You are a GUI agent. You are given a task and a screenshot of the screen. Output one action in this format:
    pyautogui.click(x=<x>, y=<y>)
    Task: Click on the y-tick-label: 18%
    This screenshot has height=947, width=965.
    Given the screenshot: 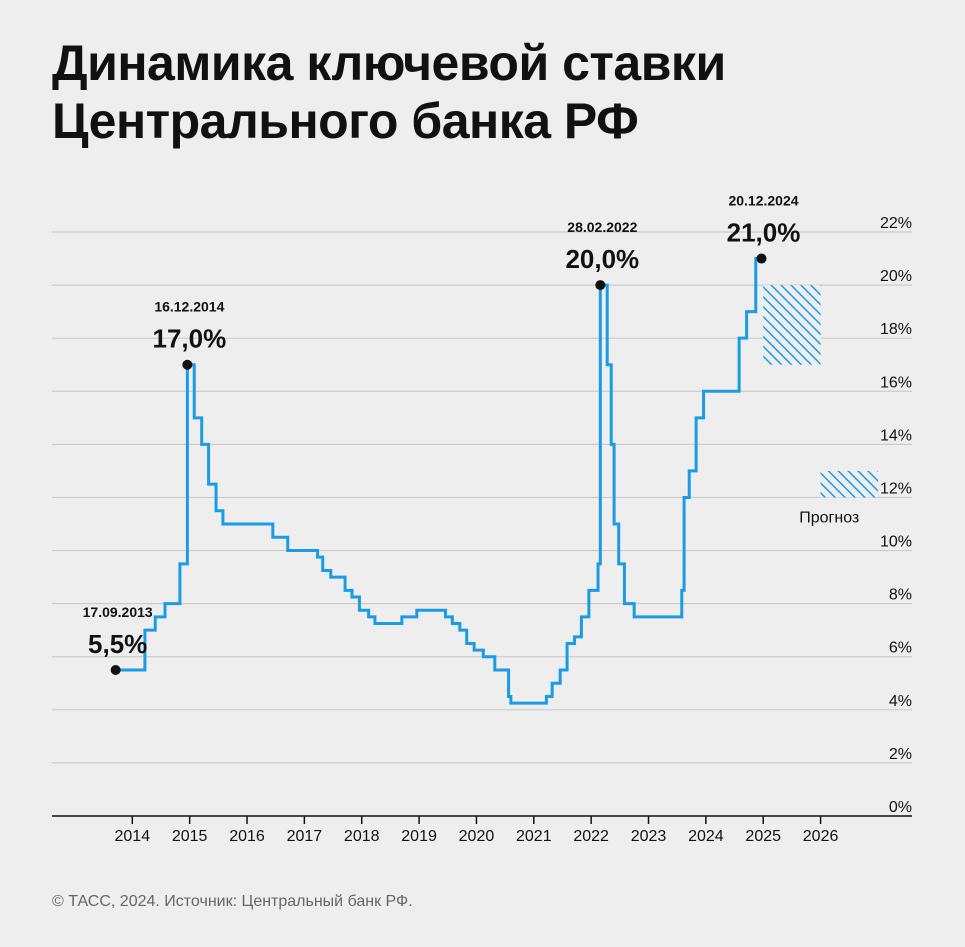 What is the action you would take?
    pyautogui.click(x=896, y=329)
    